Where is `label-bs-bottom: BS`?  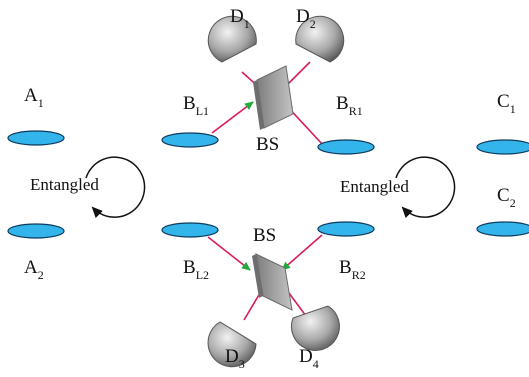
label-bs-bottom: BS is located at coordinates (264, 235).